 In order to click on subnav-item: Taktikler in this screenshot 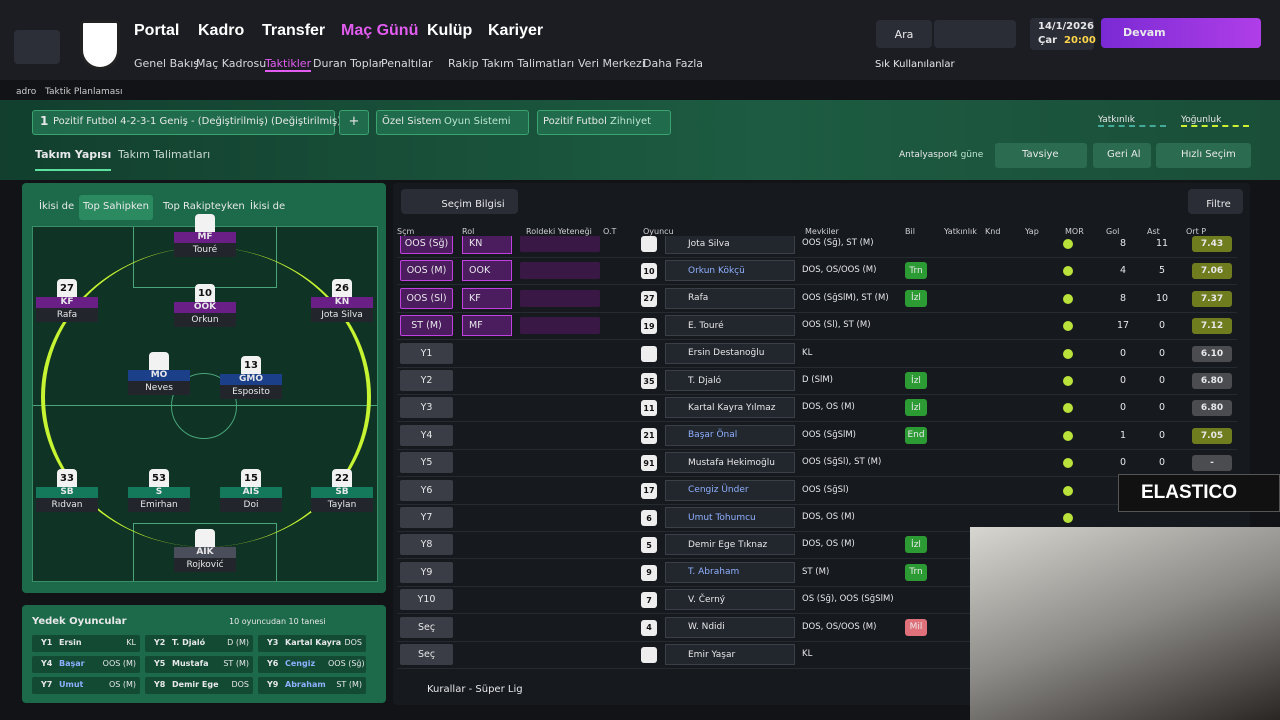, I will do `click(288, 64)`.